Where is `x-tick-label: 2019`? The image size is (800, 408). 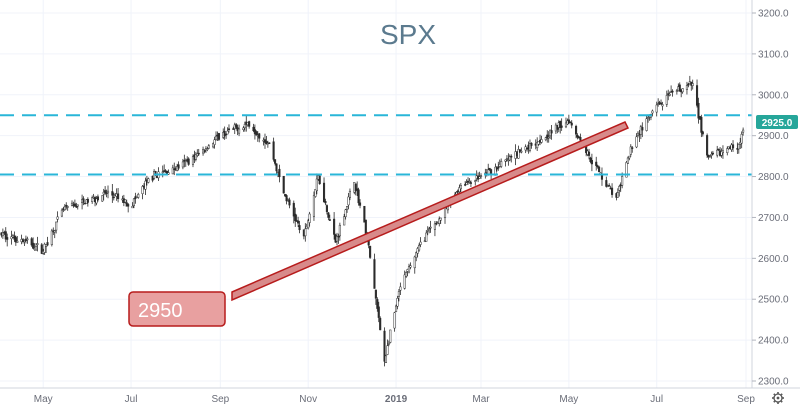 x-tick-label: 2019 is located at coordinates (396, 399).